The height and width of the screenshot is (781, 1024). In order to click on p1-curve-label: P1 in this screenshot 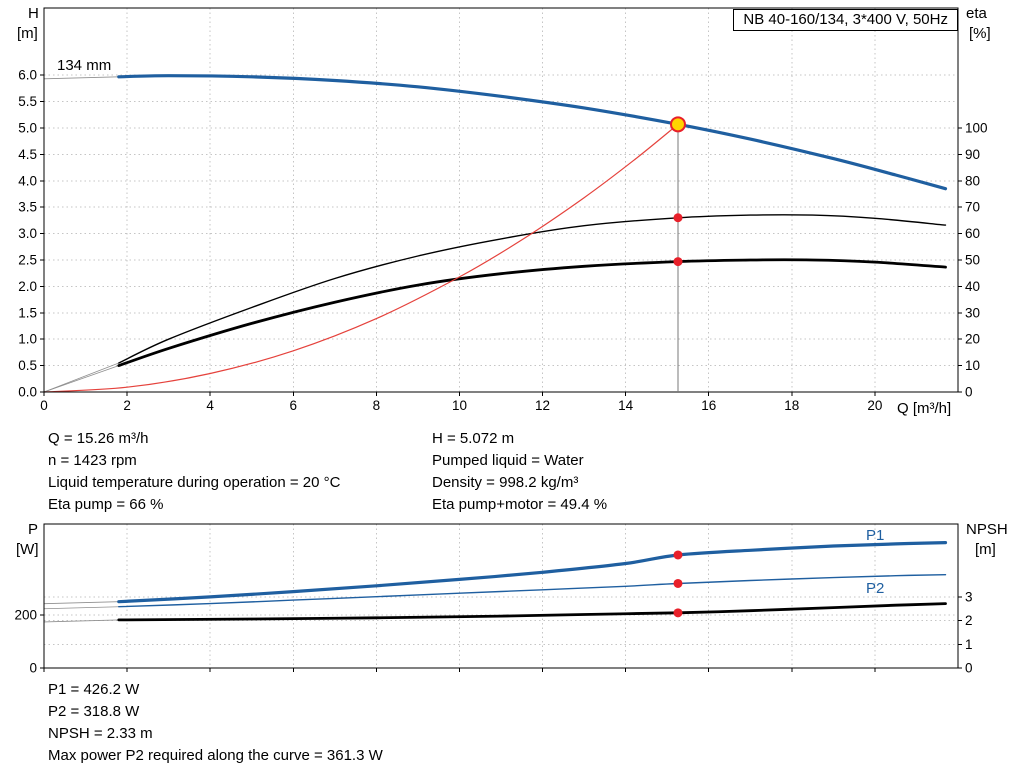, I will do `click(875, 535)`.